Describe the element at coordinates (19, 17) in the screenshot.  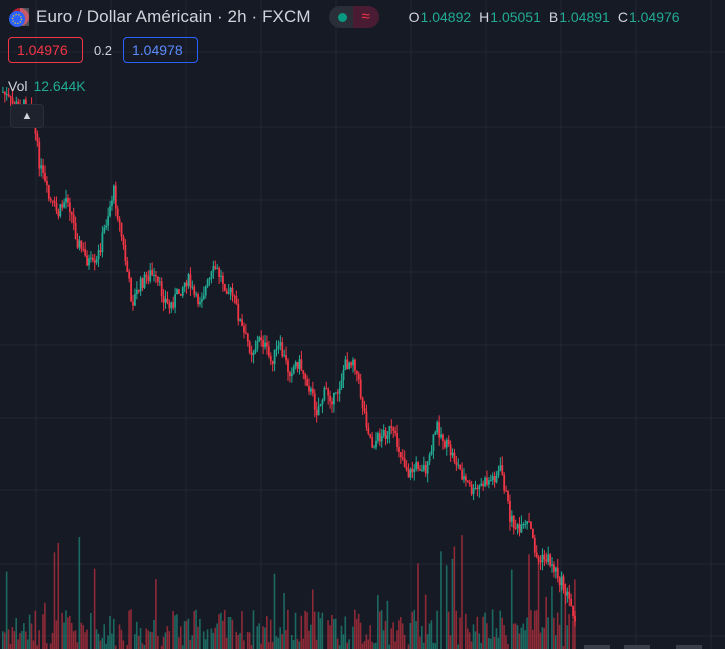
I see `eu-us-flag-icon` at that location.